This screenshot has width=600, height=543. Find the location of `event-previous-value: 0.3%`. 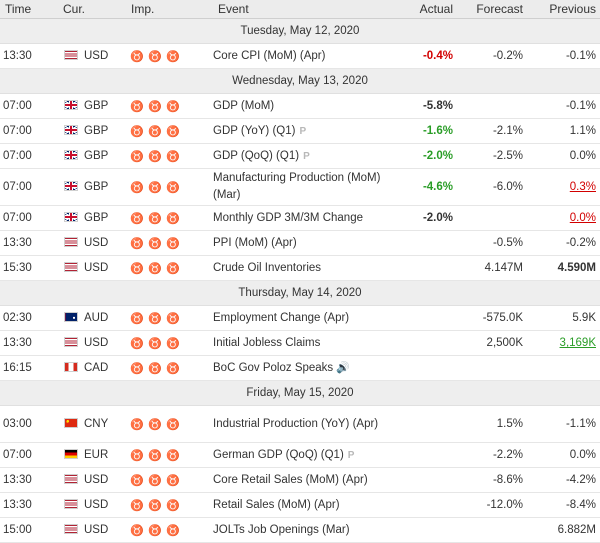

event-previous-value: 0.3% is located at coordinates (582, 187).